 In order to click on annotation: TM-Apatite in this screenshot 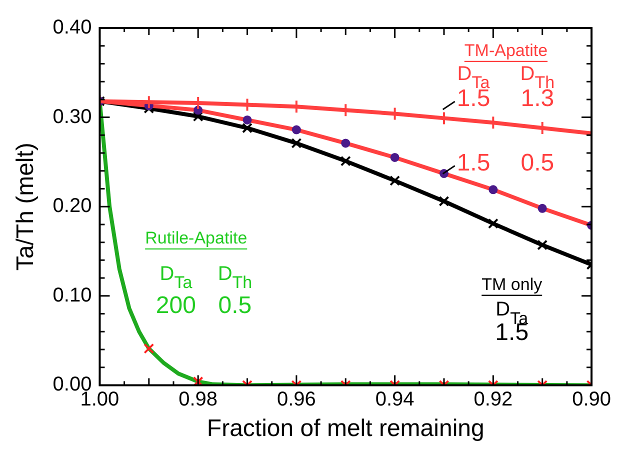, I will do `click(506, 50)`.